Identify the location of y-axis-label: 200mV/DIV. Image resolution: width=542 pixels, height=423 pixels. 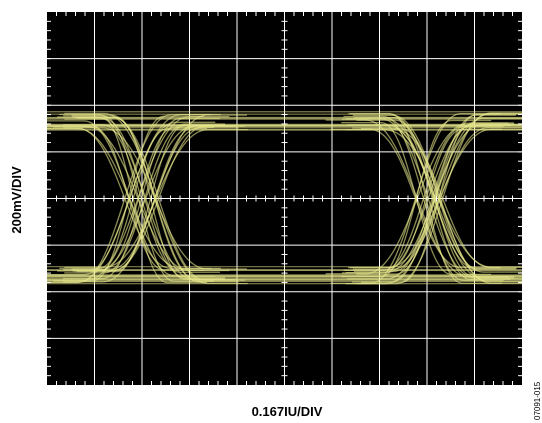
(16, 200).